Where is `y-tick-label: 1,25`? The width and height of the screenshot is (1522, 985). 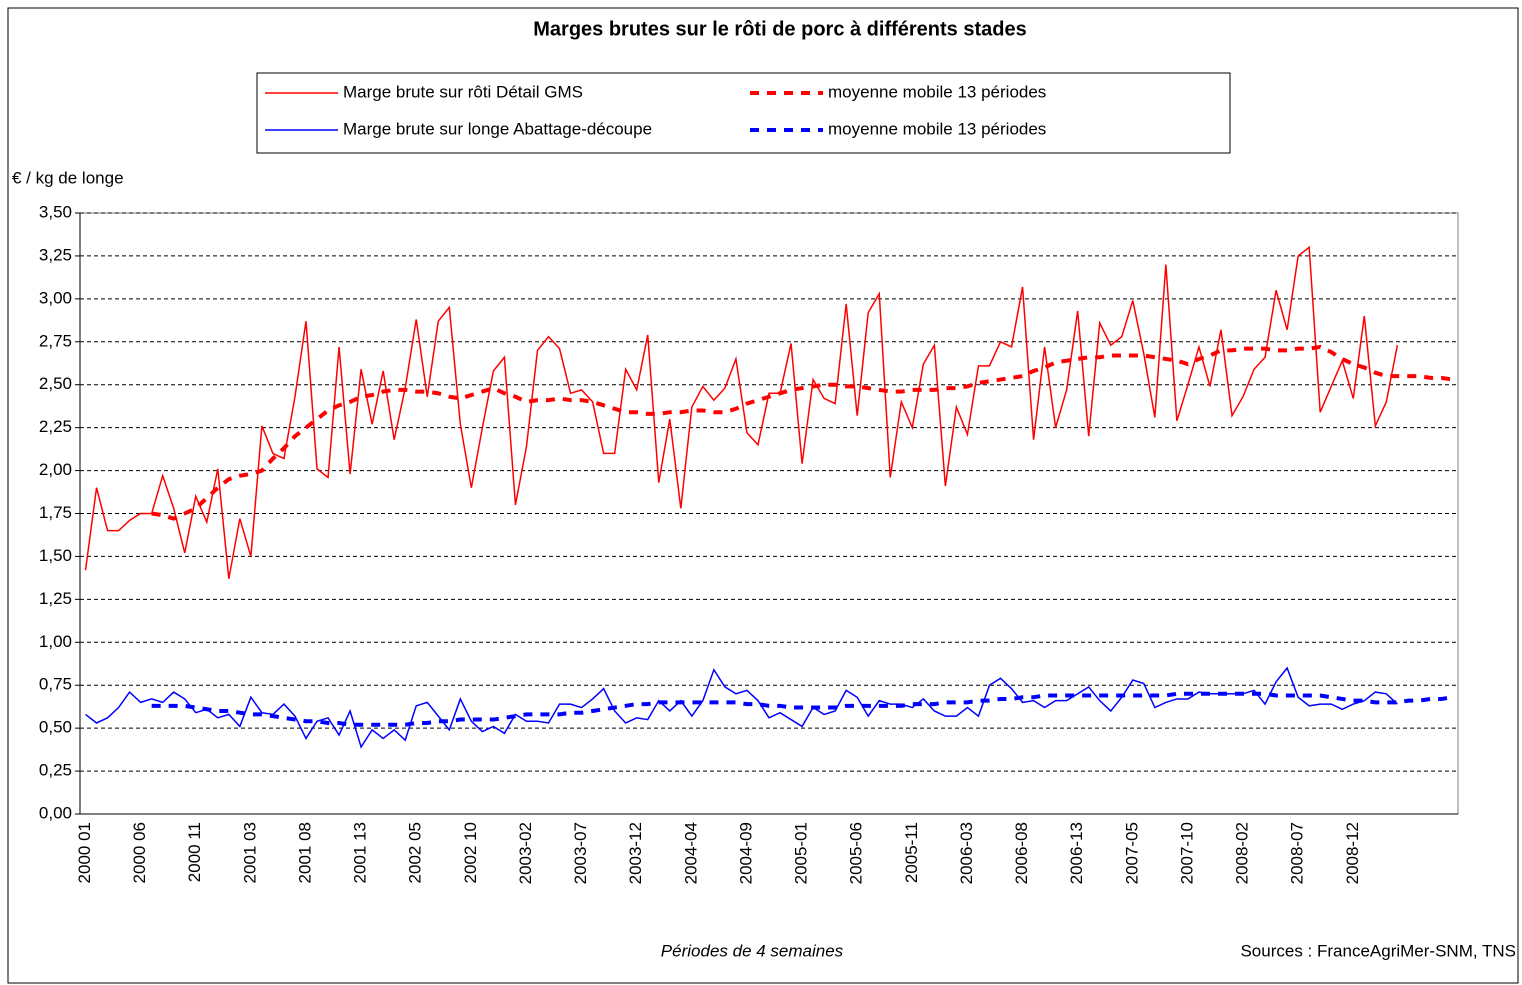
y-tick-label: 1,25 is located at coordinates (55, 598).